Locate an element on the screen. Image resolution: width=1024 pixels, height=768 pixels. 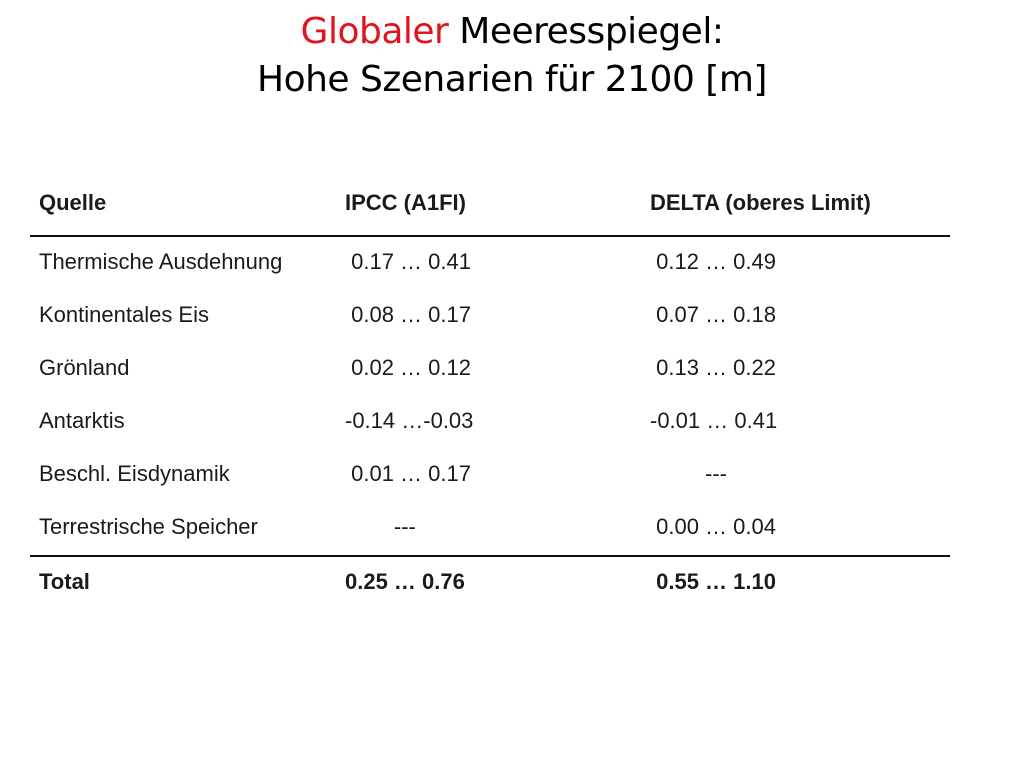
title-accent-word: Globaler is located at coordinates (374, 31).